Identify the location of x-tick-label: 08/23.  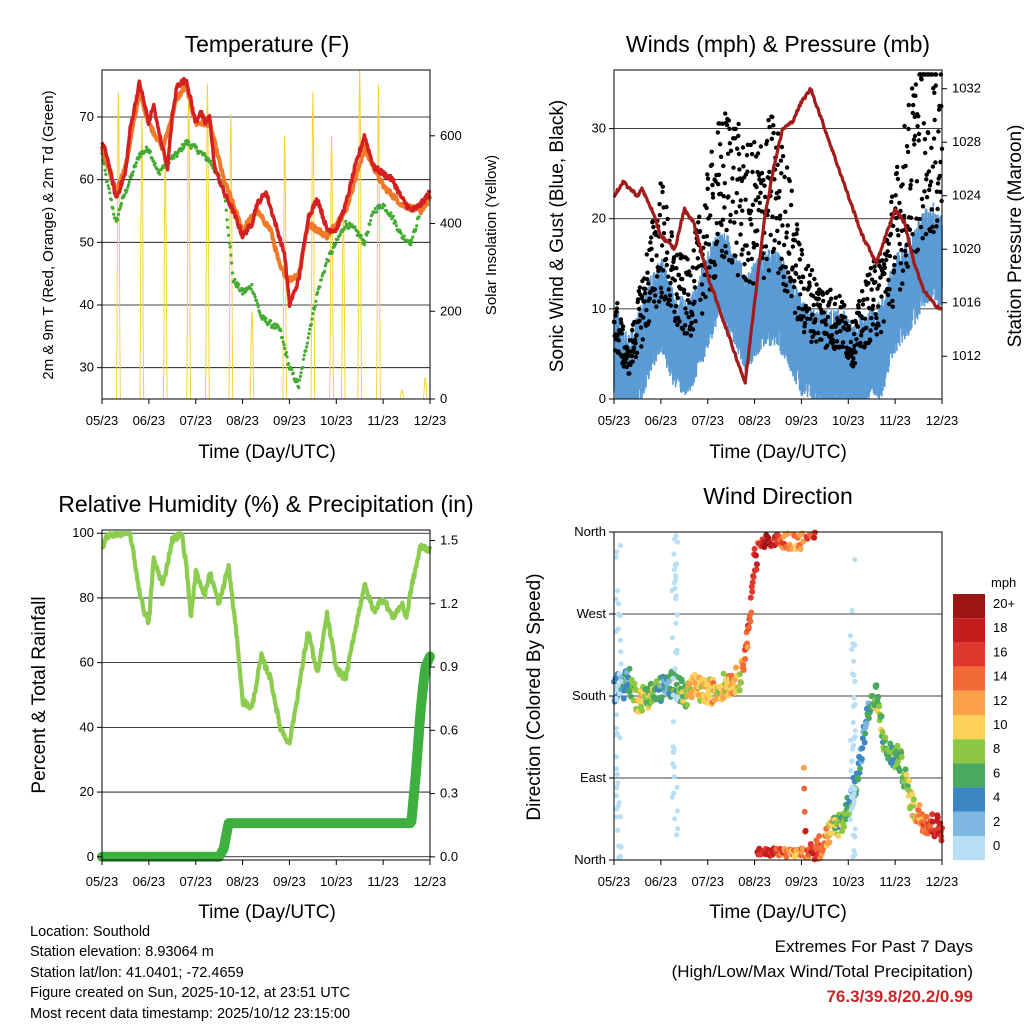
(754, 420).